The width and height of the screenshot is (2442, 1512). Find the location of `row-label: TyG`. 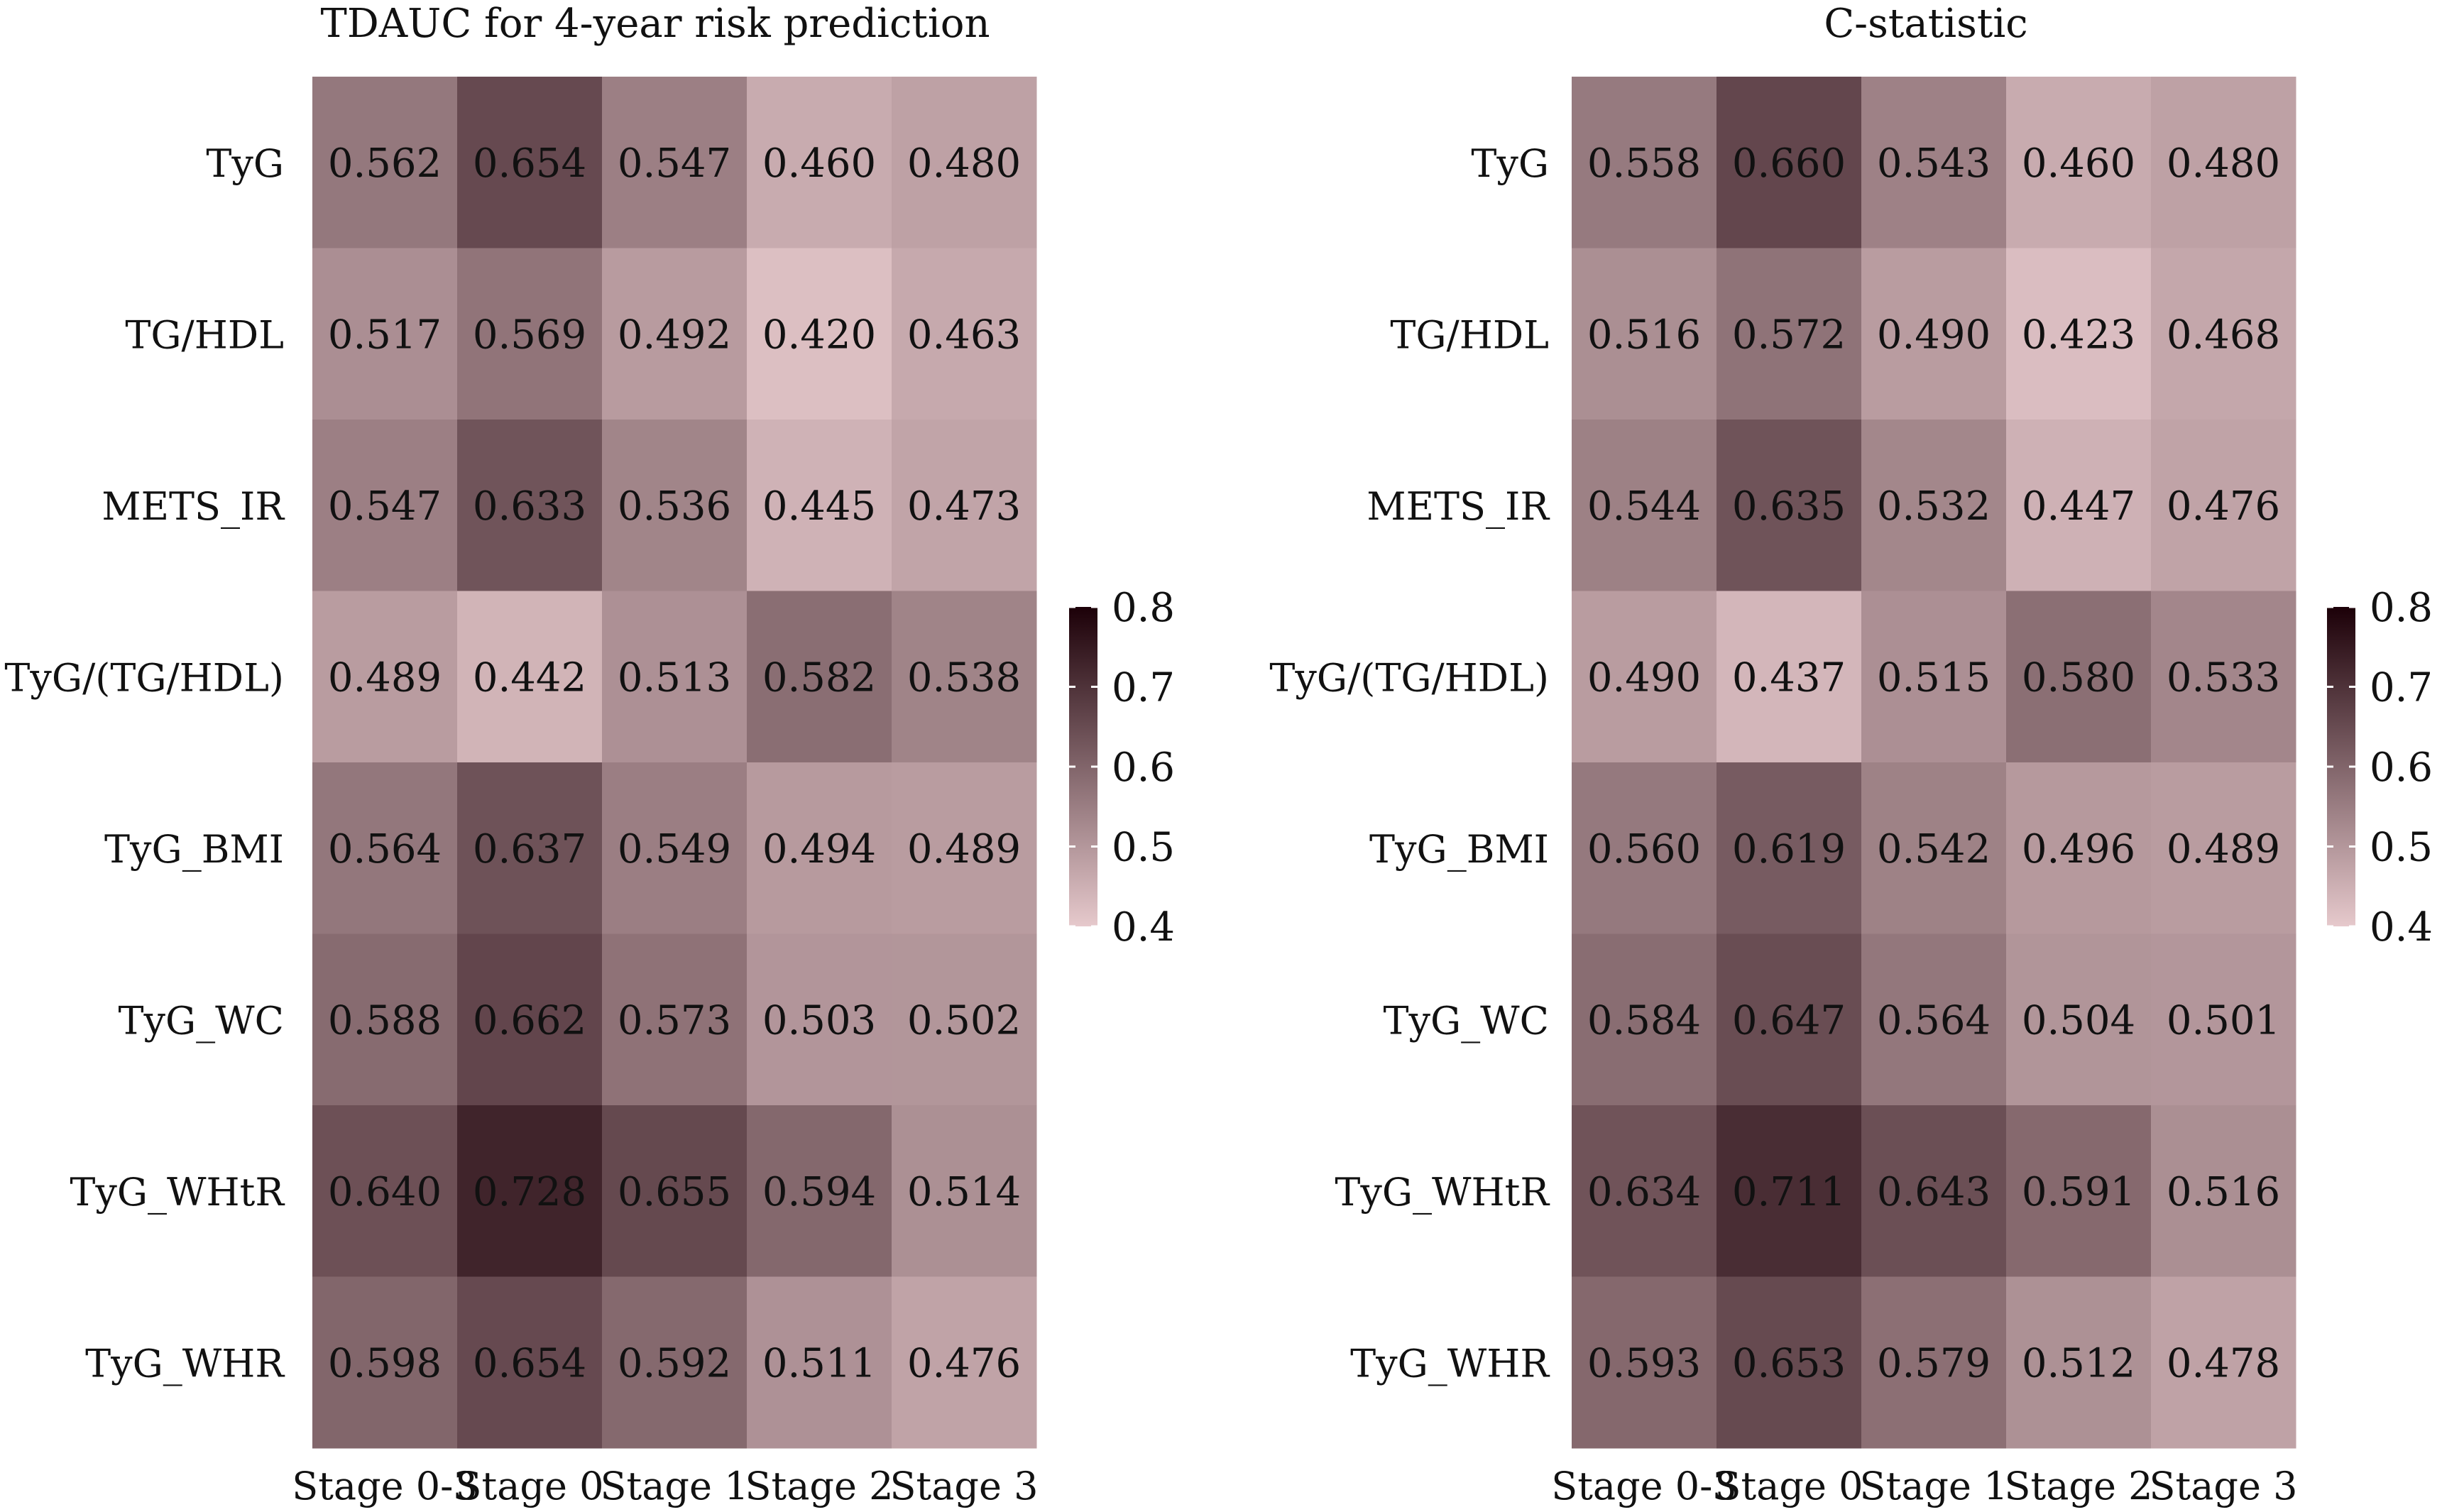

row-label: TyG is located at coordinates (1510, 164).